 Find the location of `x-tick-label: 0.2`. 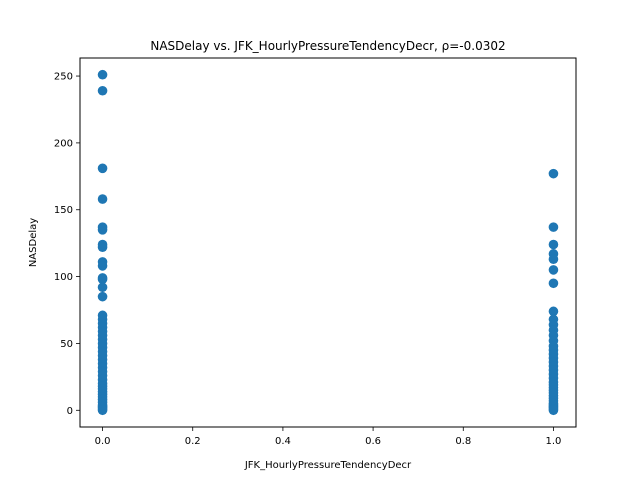

x-tick-label: 0.2 is located at coordinates (193, 441).